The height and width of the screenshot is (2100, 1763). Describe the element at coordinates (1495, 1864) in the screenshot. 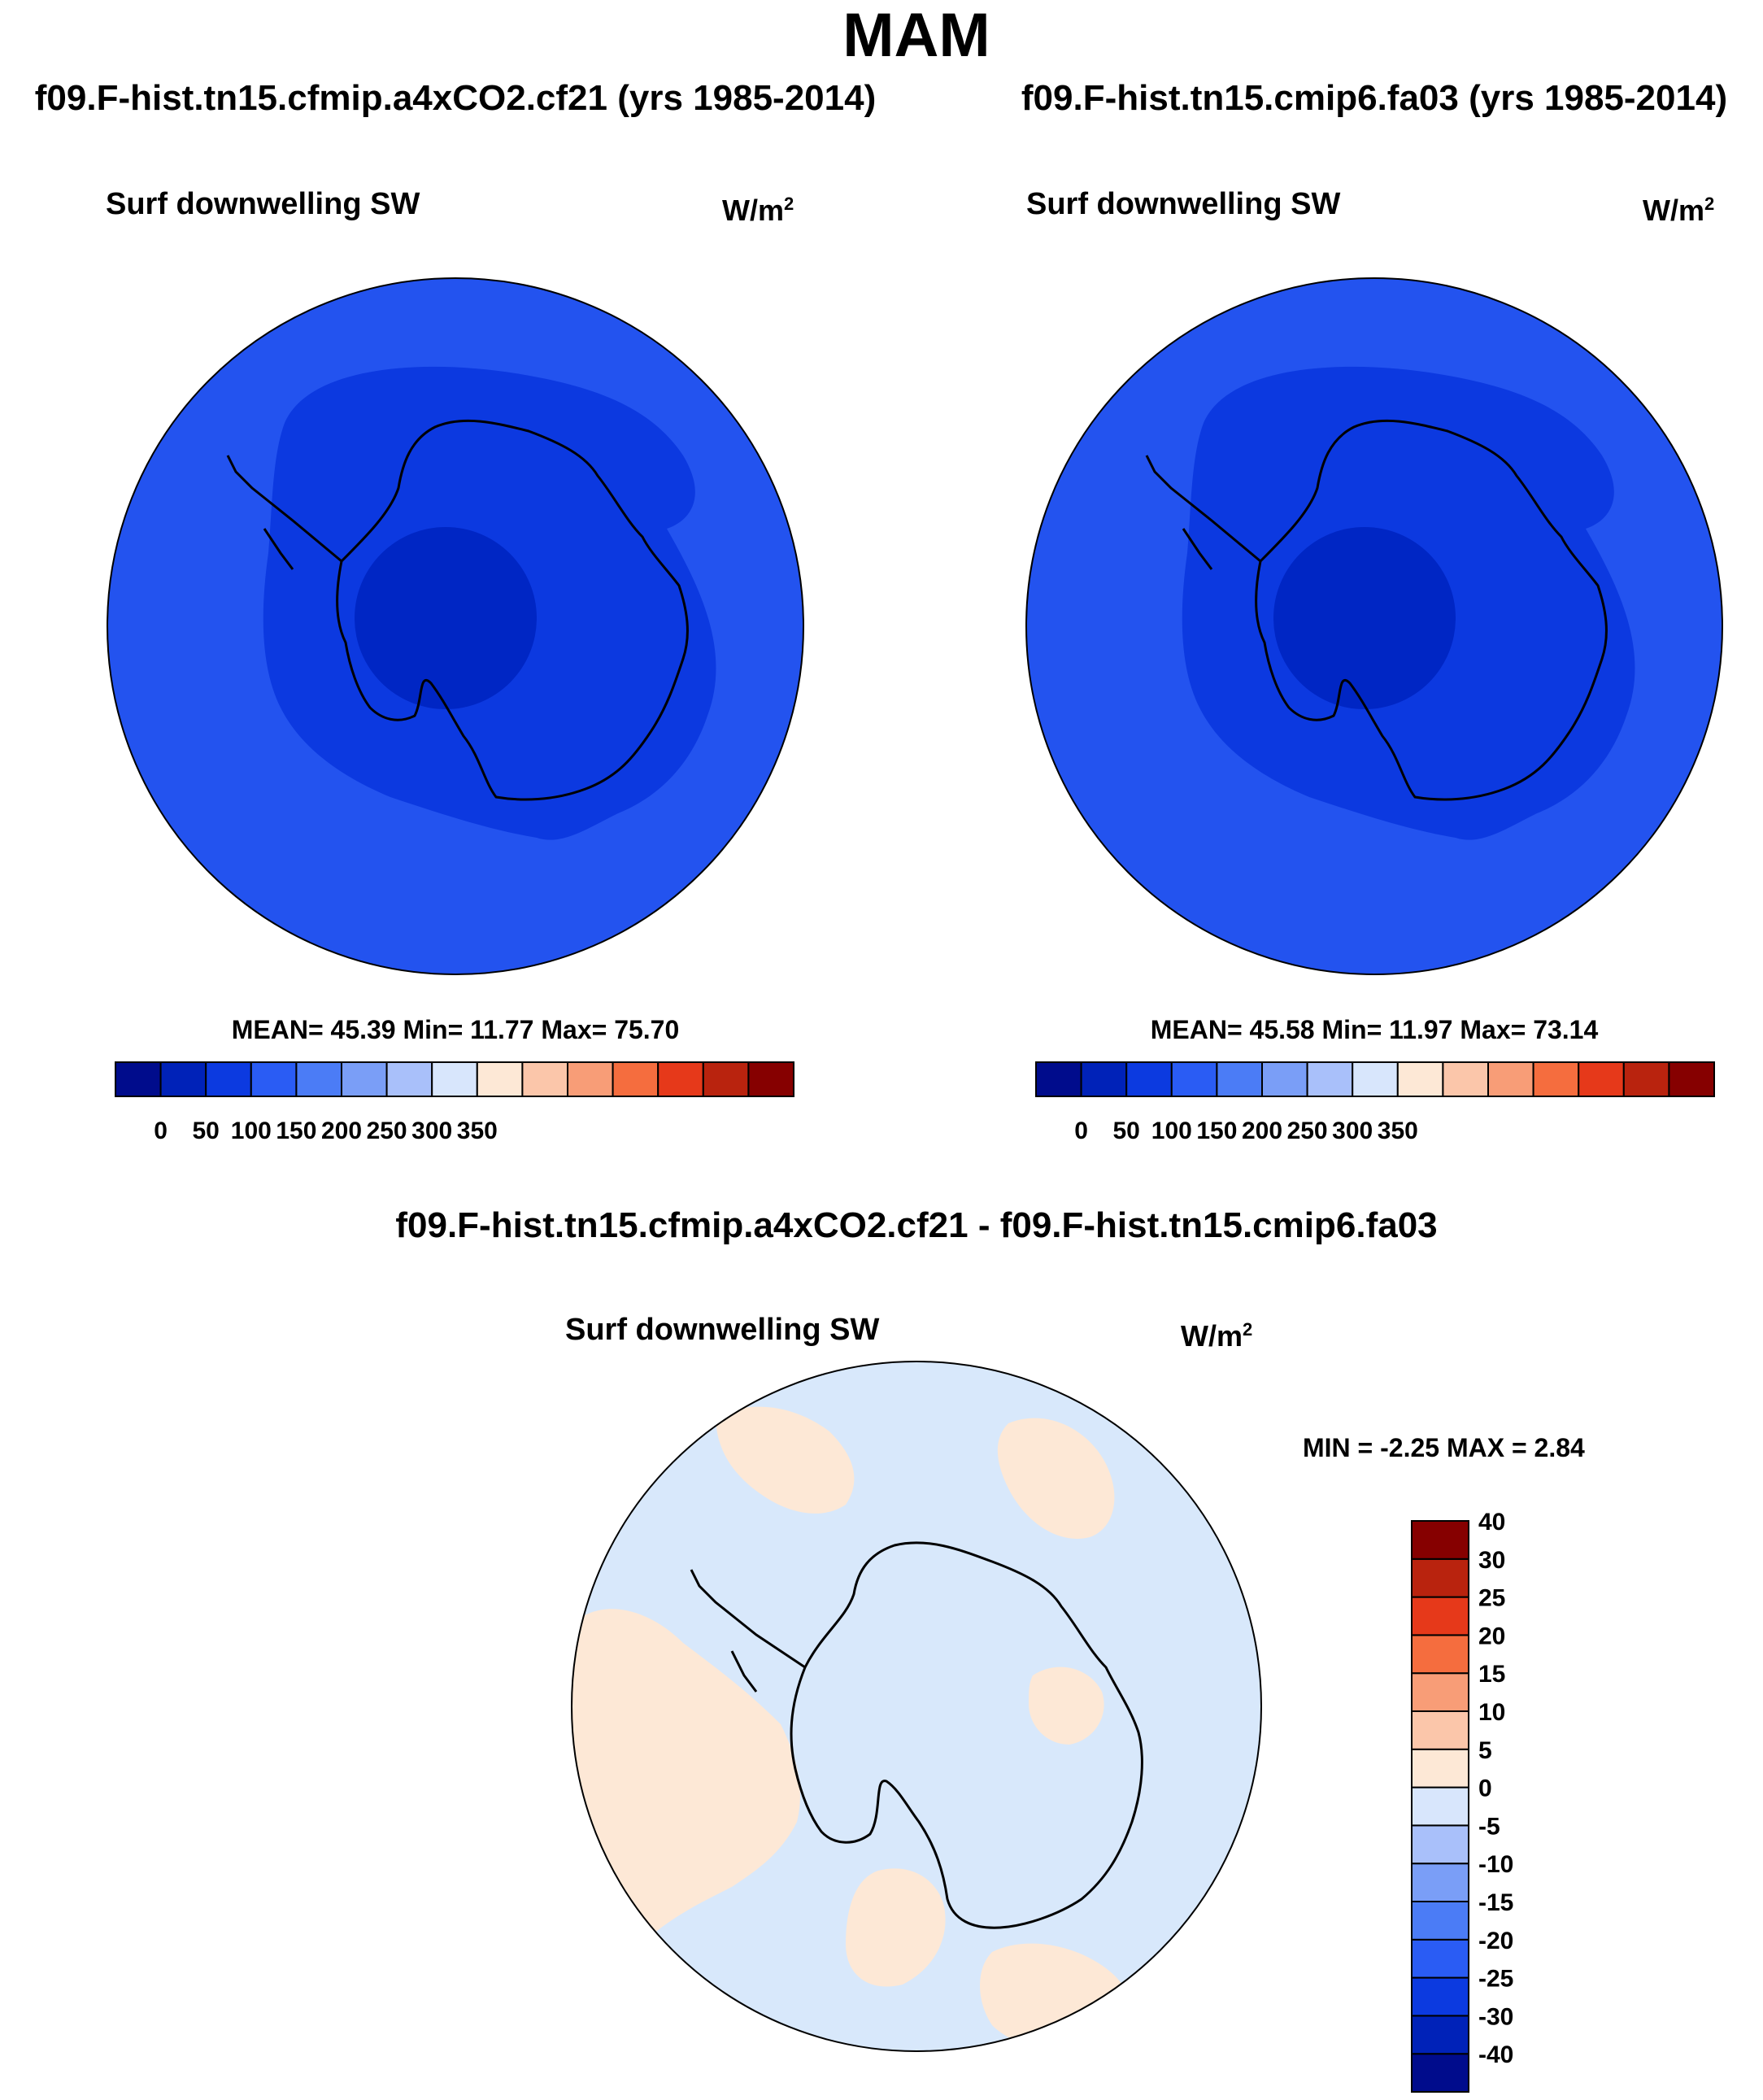

I see `difference-colorbar-tick-label: -10` at that location.